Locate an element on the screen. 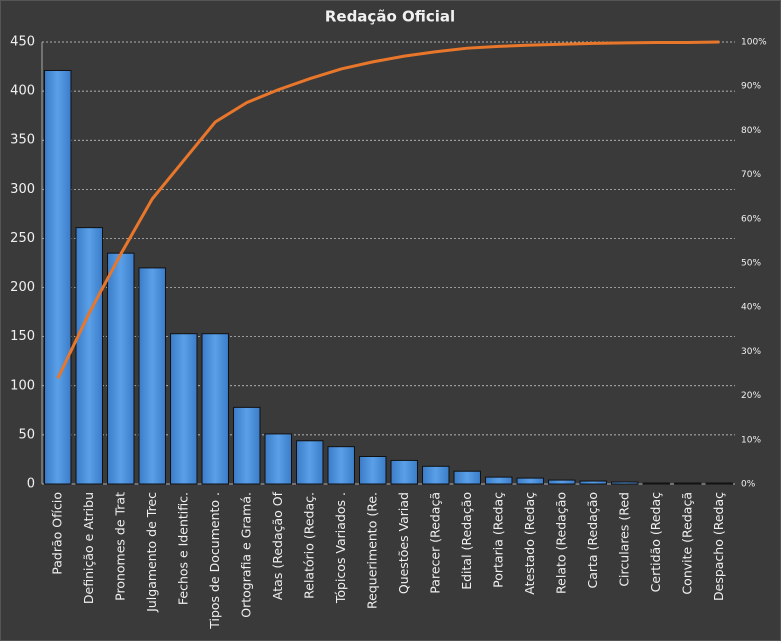  x-tick-label: Definição e Atribu is located at coordinates (88, 548).